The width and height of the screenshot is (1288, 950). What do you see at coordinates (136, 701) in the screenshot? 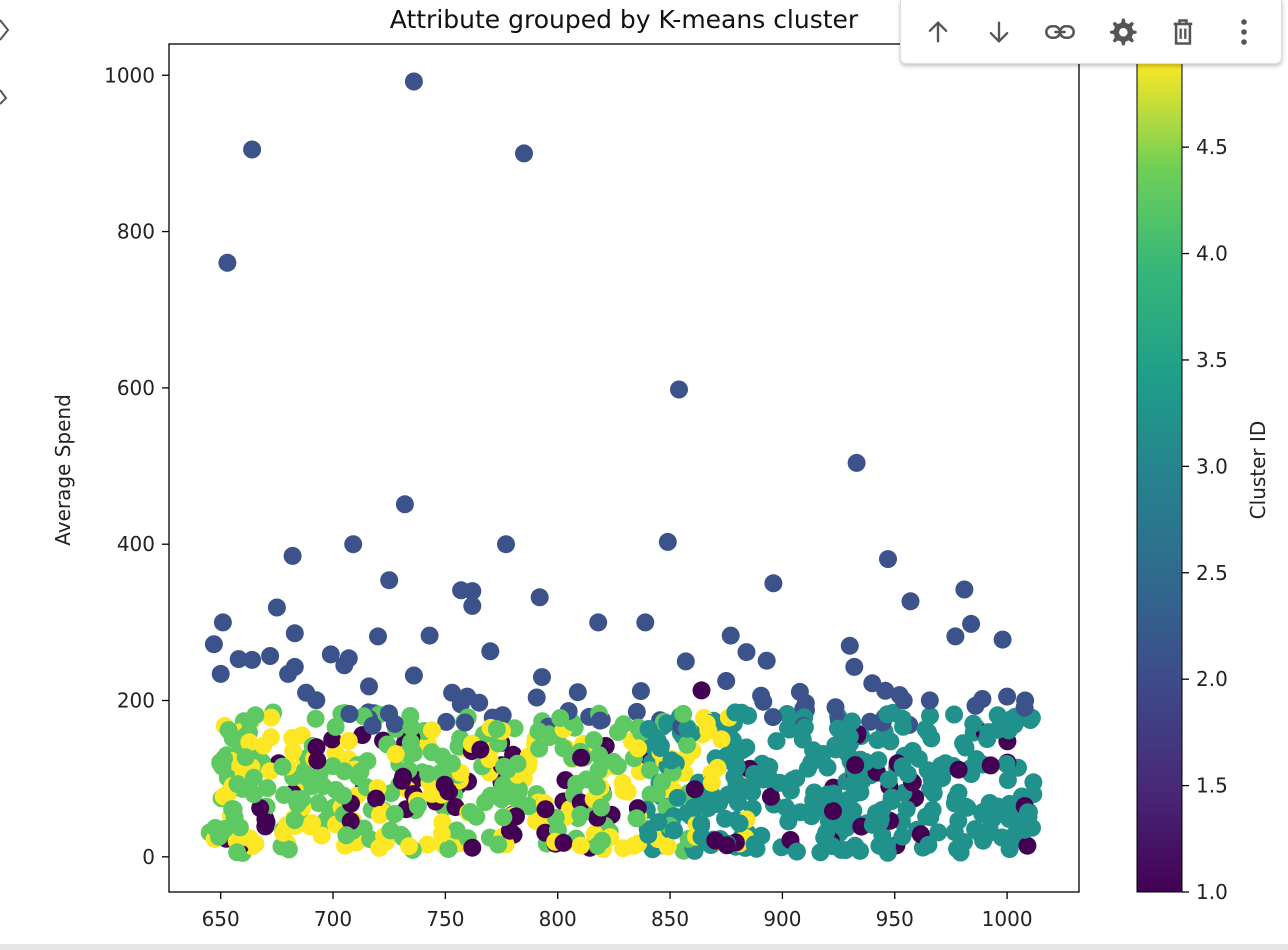
I see `y-tick-label: 200` at bounding box center [136, 701].